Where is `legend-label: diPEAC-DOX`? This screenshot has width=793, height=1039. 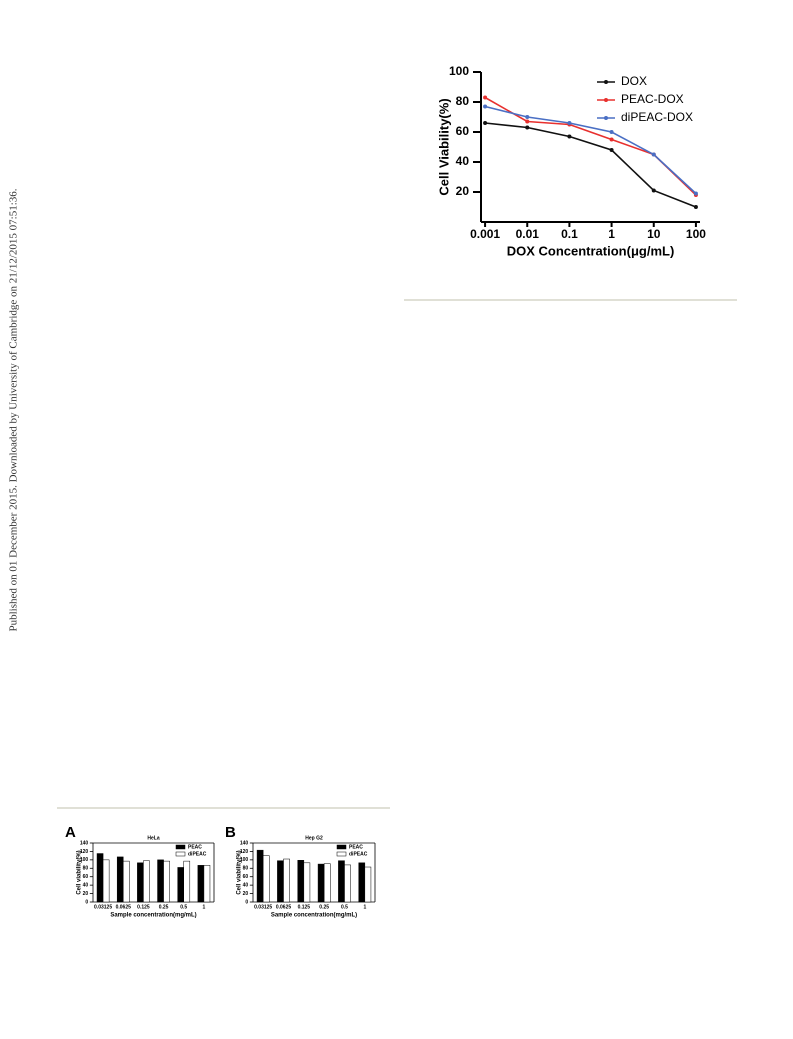
legend-label: diPEAC-DOX is located at coordinates (657, 117).